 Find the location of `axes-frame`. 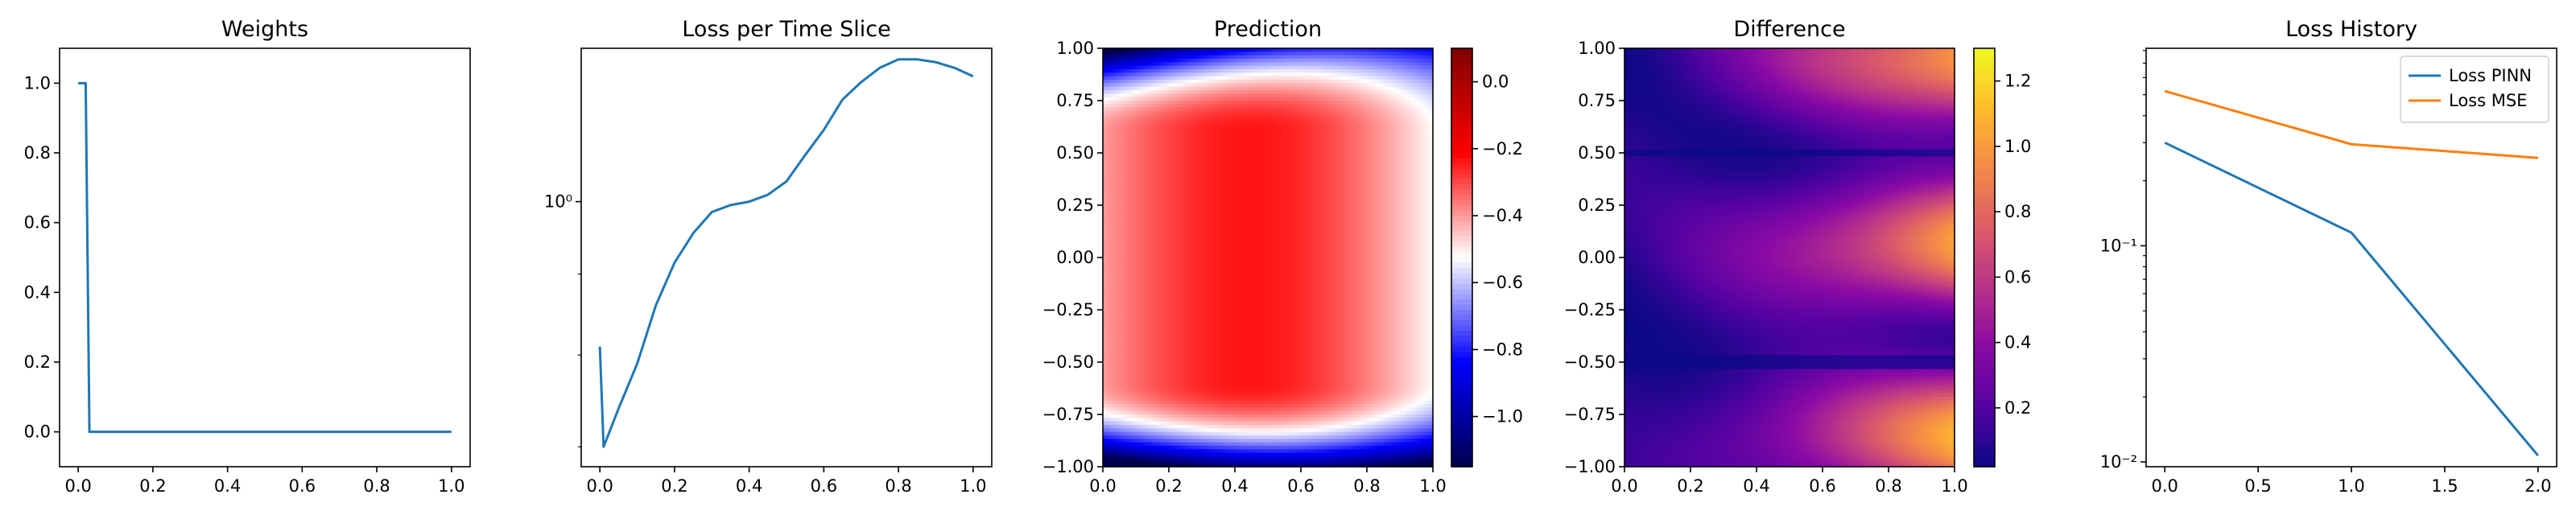

axes-frame is located at coordinates (265, 257).